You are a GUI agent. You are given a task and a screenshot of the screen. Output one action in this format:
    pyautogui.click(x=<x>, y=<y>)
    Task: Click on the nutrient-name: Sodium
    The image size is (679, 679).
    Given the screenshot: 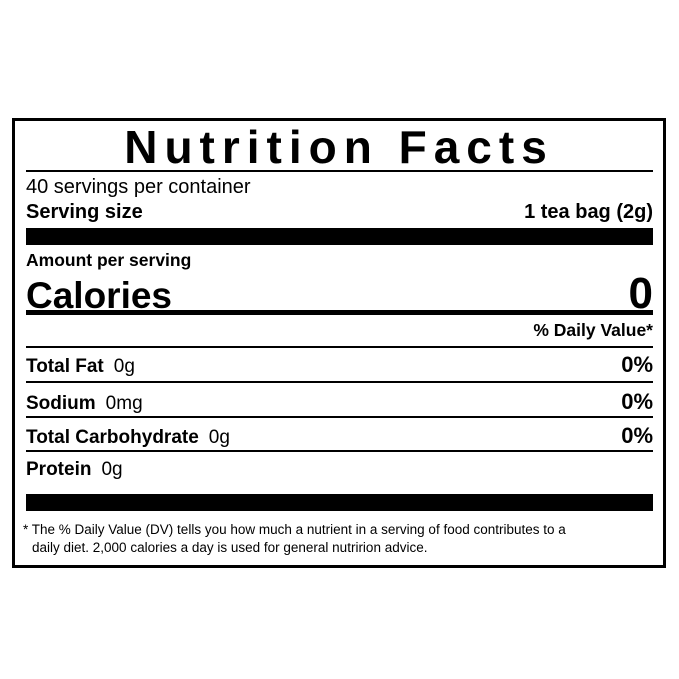 What is the action you would take?
    pyautogui.click(x=61, y=403)
    